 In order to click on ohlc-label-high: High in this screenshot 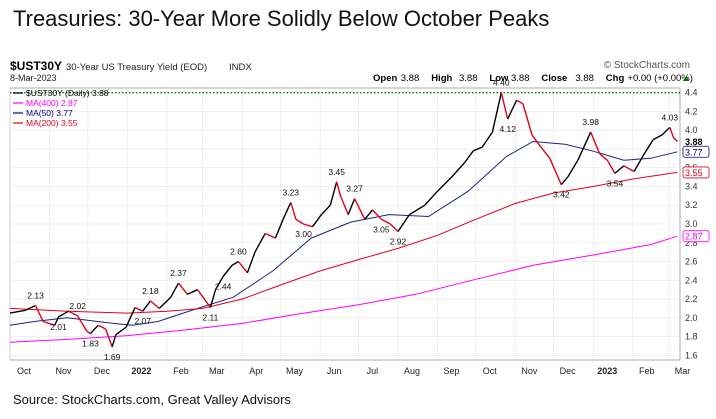, I will do `click(441, 78)`.